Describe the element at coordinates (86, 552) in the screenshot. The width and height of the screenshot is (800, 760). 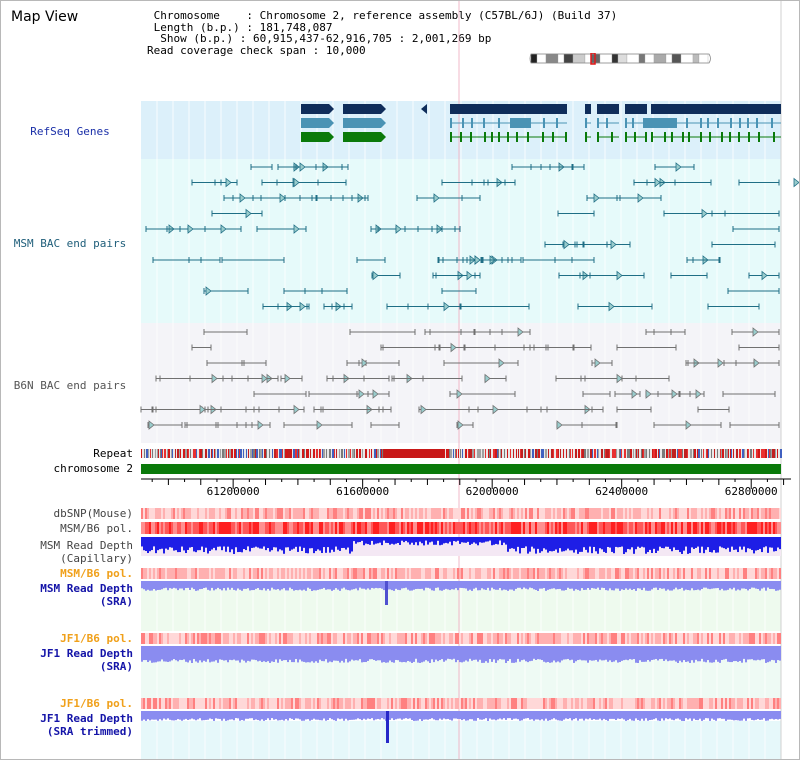
I see `track-label-msm-capillary: MSM Read Depth (Capillary)` at that location.